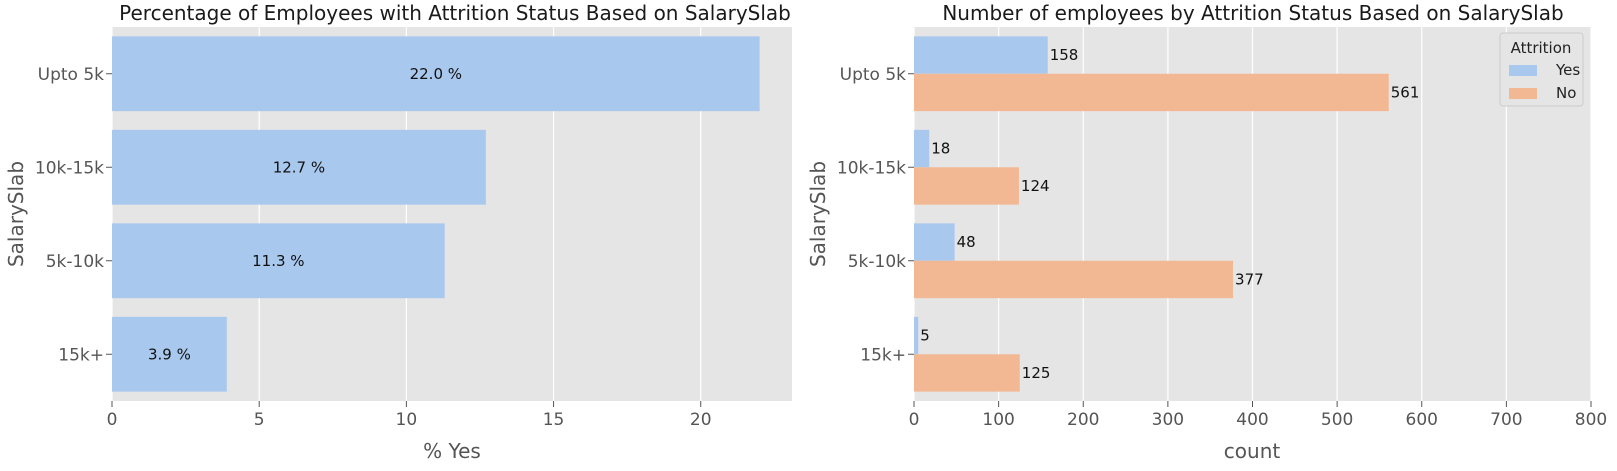 The image size is (1617, 471). What do you see at coordinates (1337, 420) in the screenshot?
I see `right-x-tick-label: 500` at bounding box center [1337, 420].